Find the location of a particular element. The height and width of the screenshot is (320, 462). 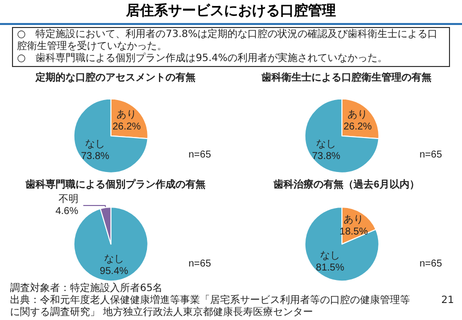

text: ○ 特定施設において、利用者の73.8%は定期的な口腔の状況の確認及び歯科衛生士による口腔衛生管理を受けていなかった。 is located at coordinates (227, 40).